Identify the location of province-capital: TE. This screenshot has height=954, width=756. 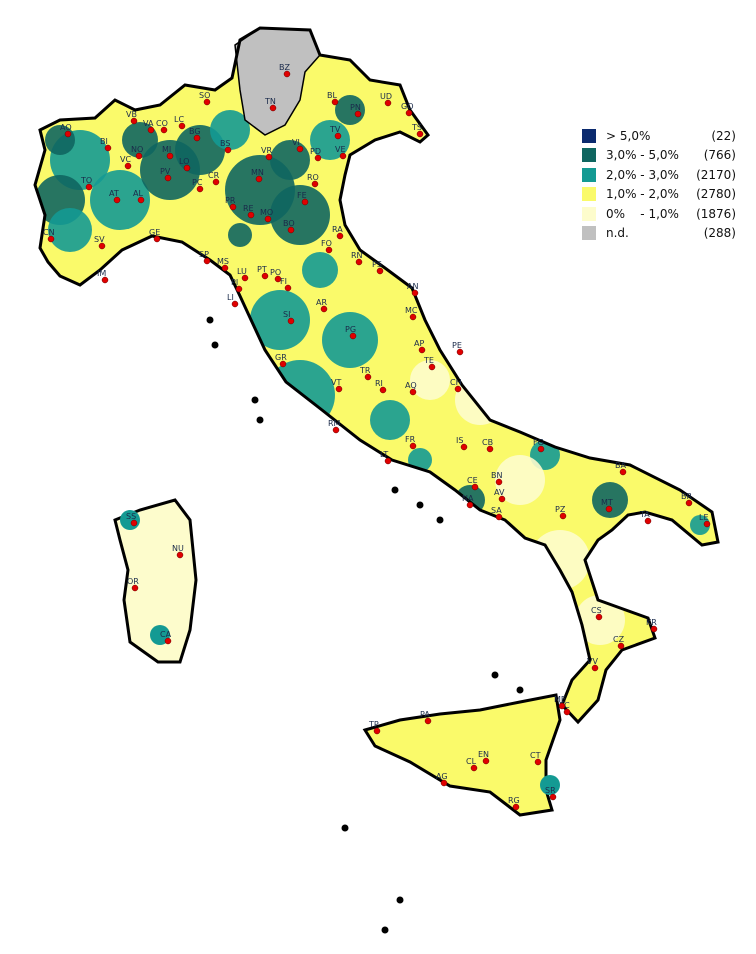
(429, 363).